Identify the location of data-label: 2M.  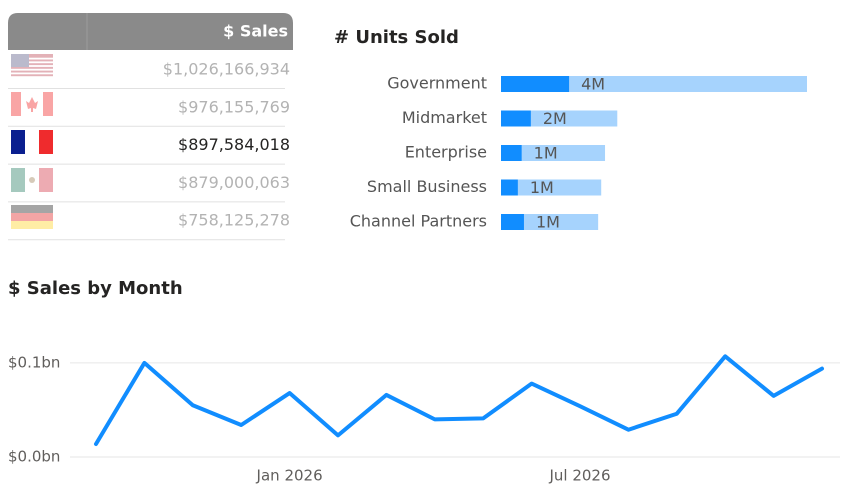
(555, 118).